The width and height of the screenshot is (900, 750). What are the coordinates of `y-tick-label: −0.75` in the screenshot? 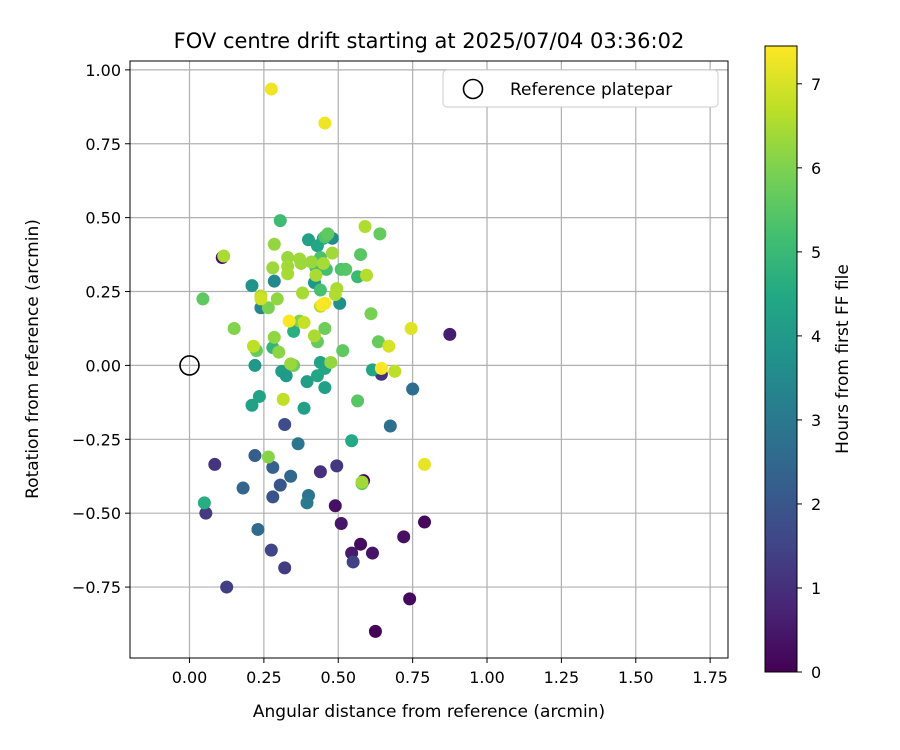 It's located at (96, 587).